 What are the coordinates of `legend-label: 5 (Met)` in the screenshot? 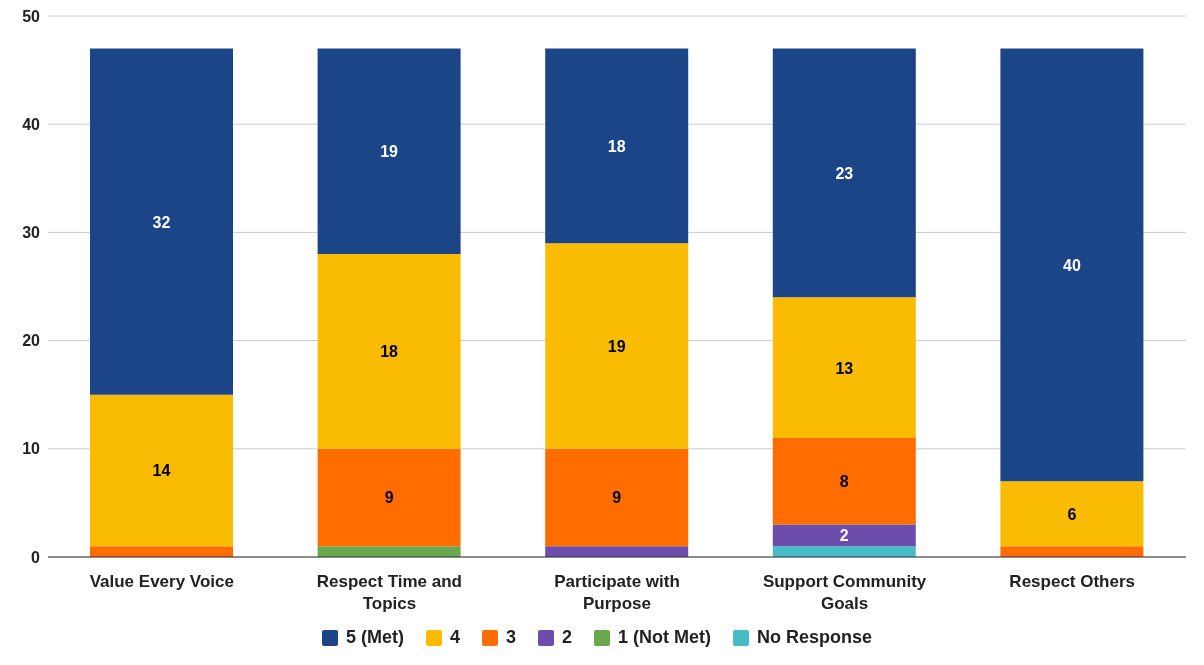 It's located at (374, 637).